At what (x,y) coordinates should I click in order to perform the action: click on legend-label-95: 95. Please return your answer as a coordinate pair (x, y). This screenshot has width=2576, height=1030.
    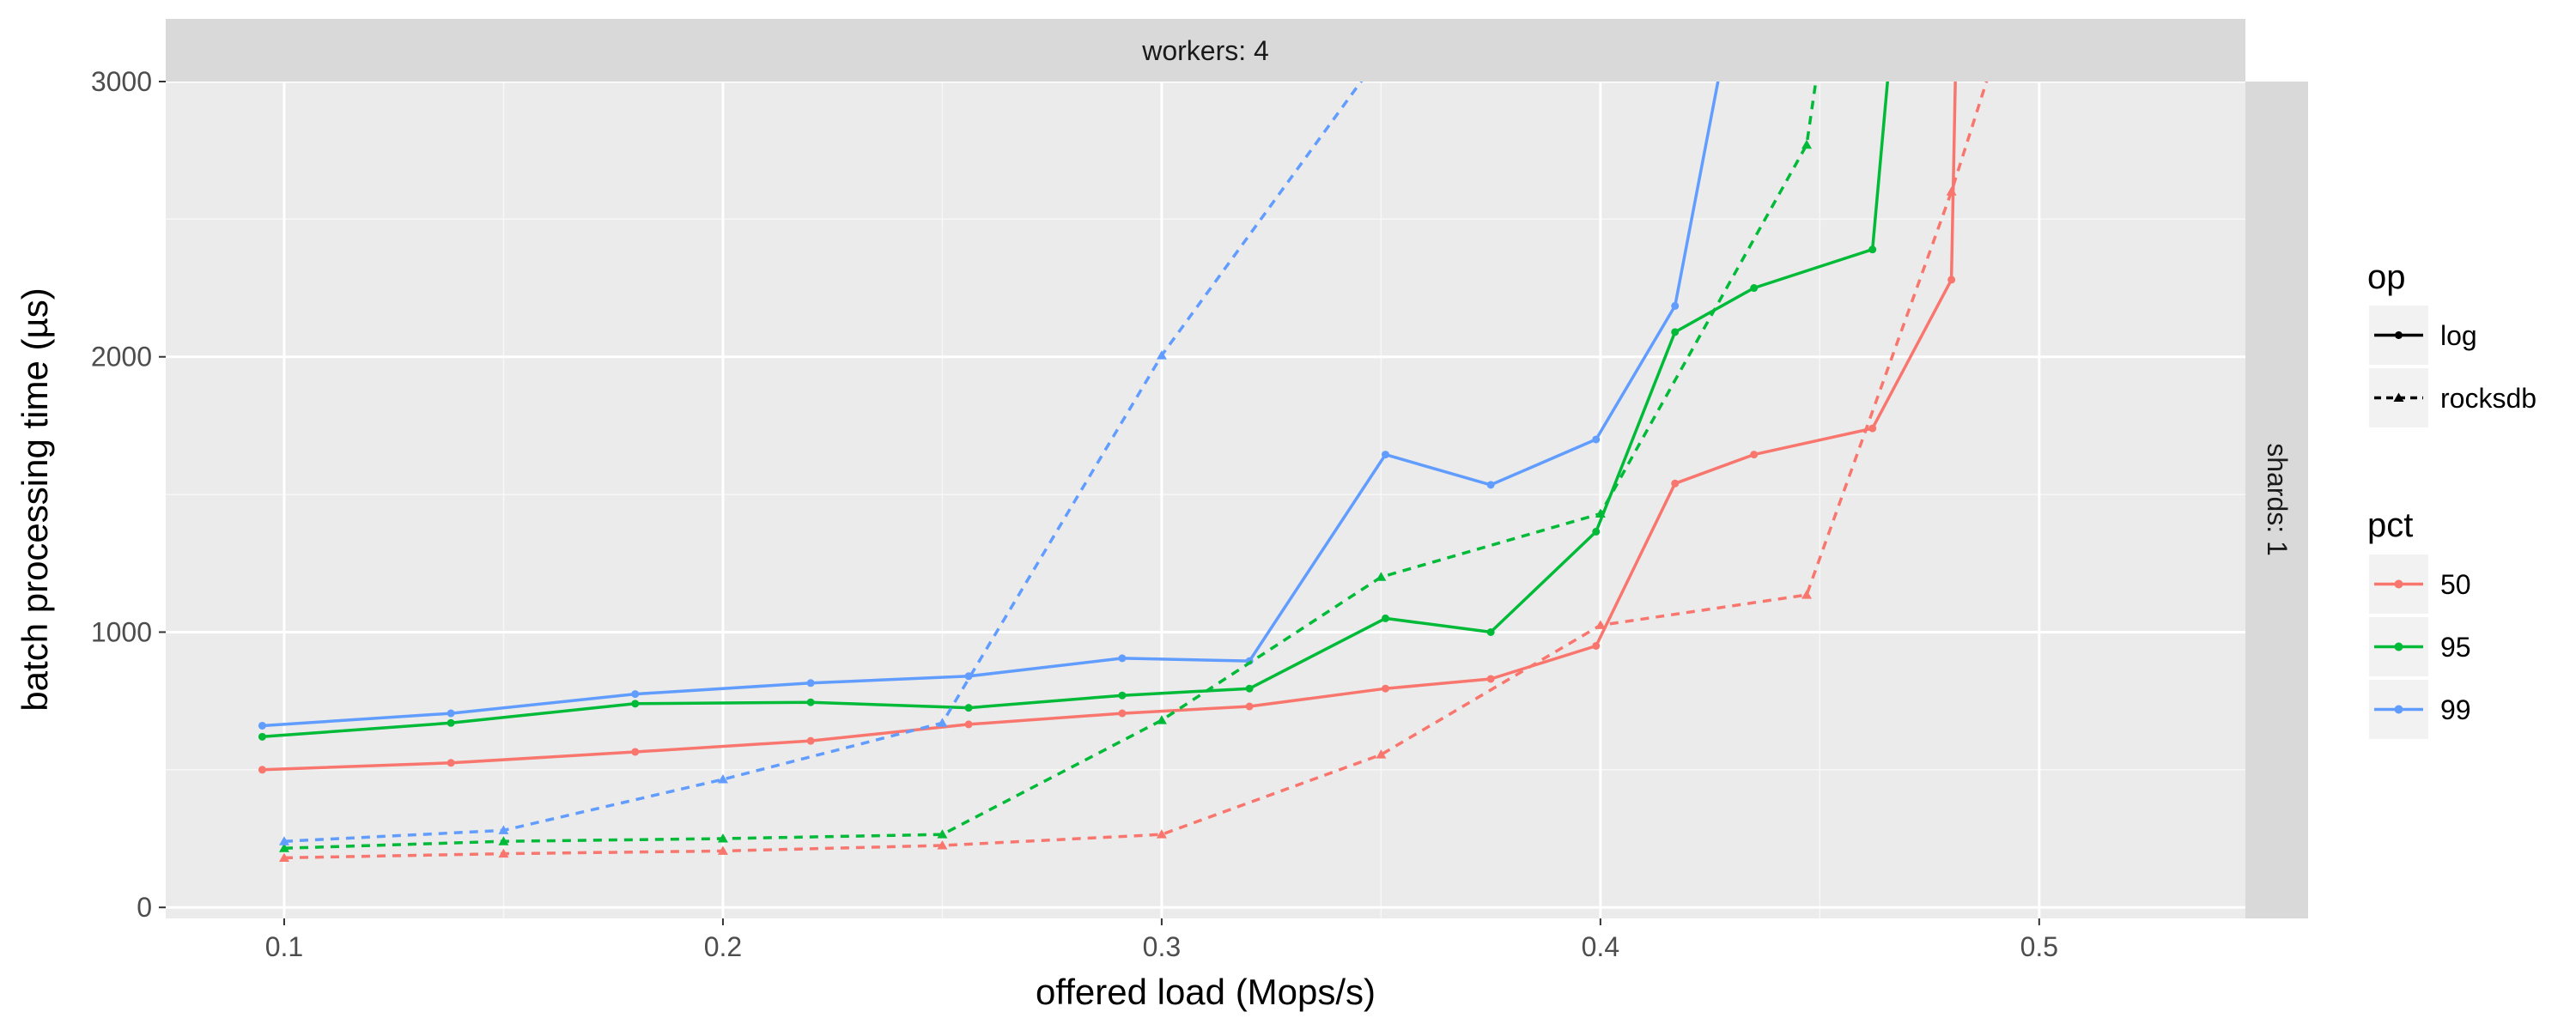
    Looking at the image, I should click on (2456, 647).